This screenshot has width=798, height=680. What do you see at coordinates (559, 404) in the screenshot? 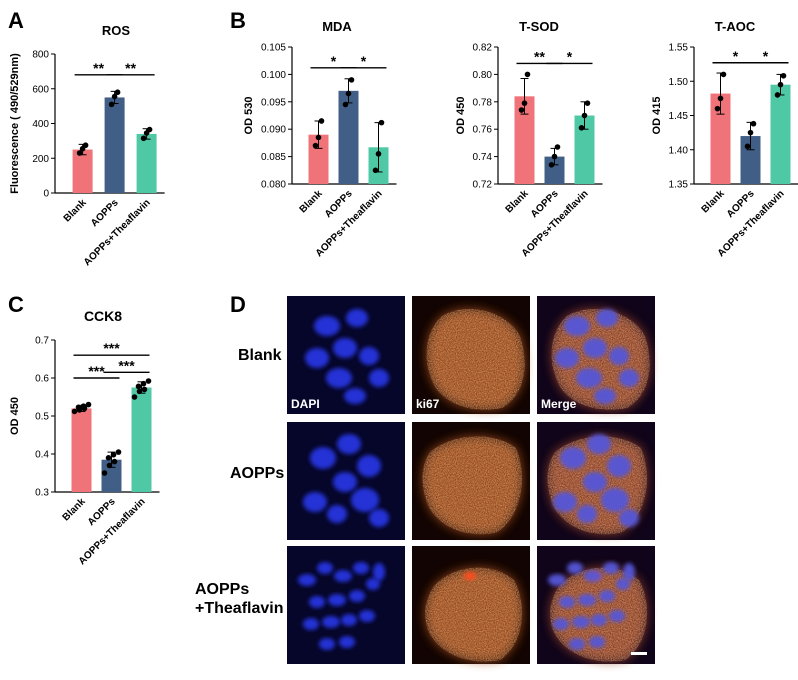
I see `channel-label-merge: Merge` at bounding box center [559, 404].